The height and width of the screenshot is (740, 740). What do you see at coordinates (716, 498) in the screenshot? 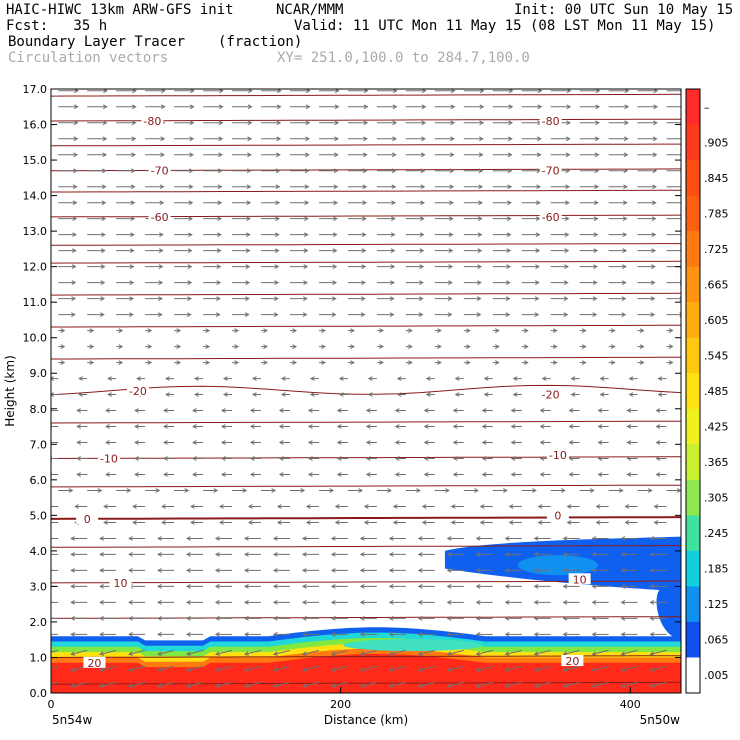
I see `colorbar-label: .305` at bounding box center [716, 498].